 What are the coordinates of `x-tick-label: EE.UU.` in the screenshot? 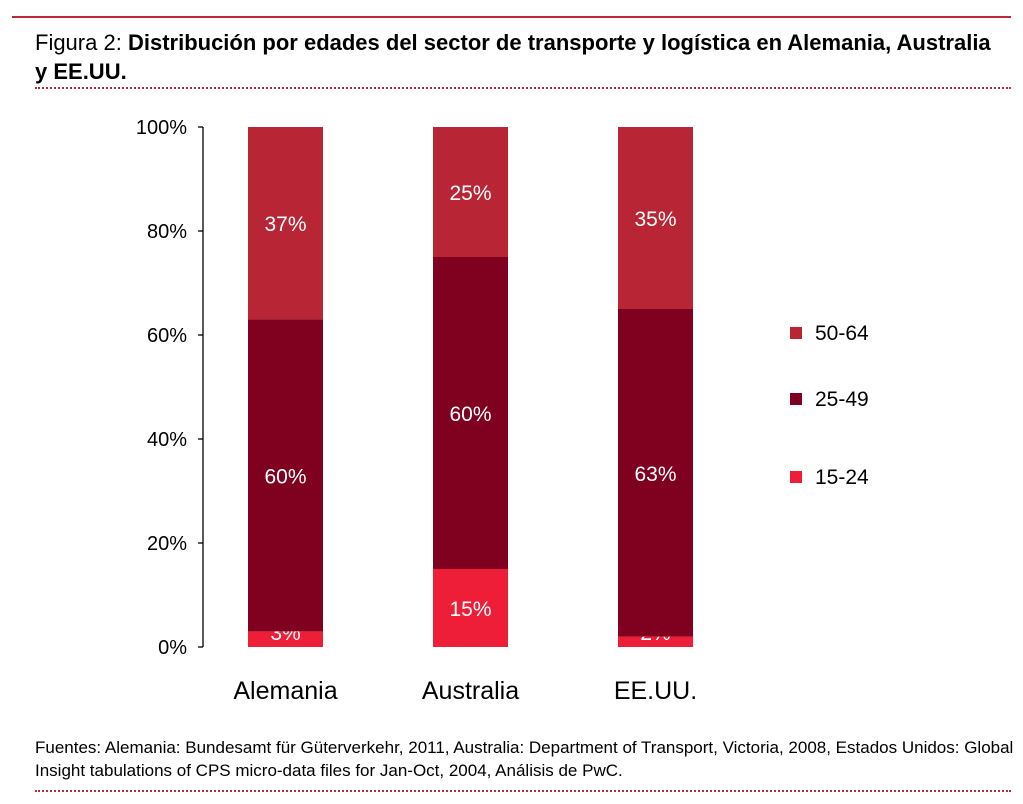 It's located at (655, 691).